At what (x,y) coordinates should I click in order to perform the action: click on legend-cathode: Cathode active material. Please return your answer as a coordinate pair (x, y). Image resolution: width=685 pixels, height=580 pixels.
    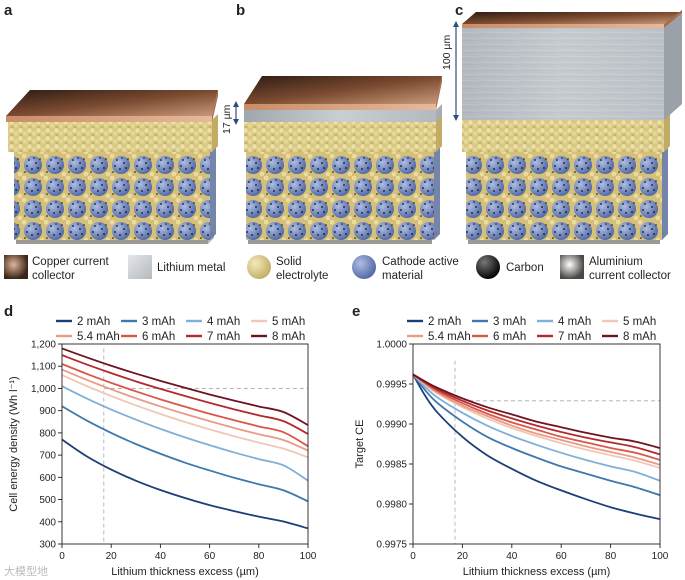
    Looking at the image, I should click on (405, 268).